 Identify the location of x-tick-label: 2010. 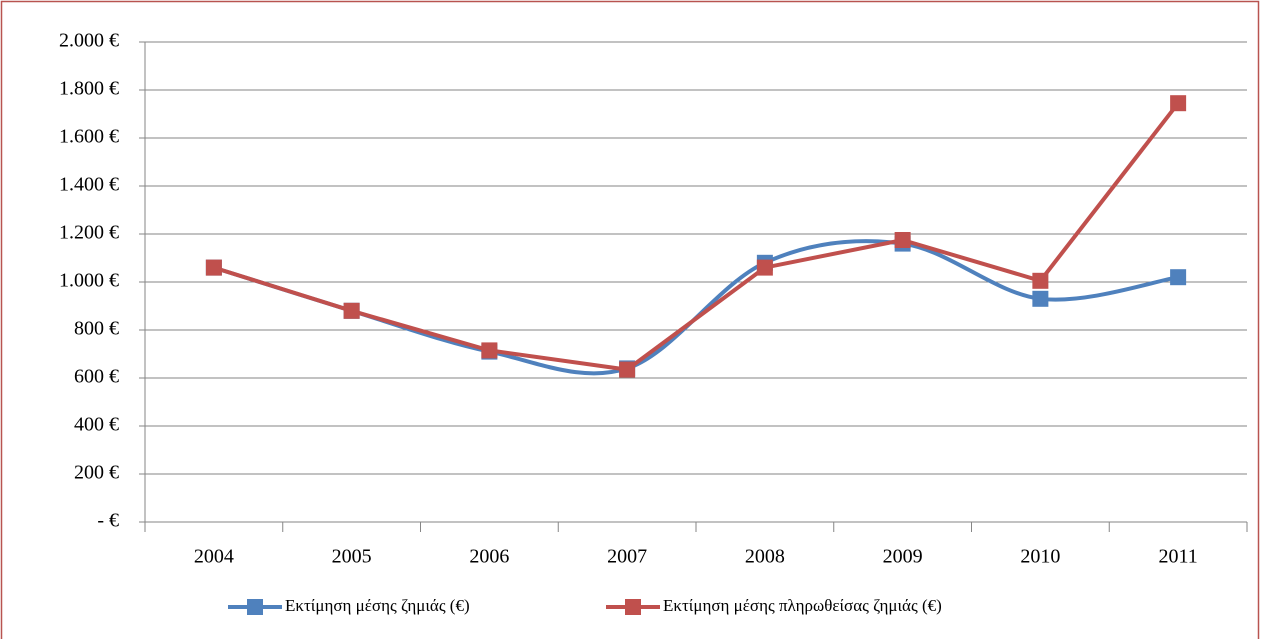
(1040, 557).